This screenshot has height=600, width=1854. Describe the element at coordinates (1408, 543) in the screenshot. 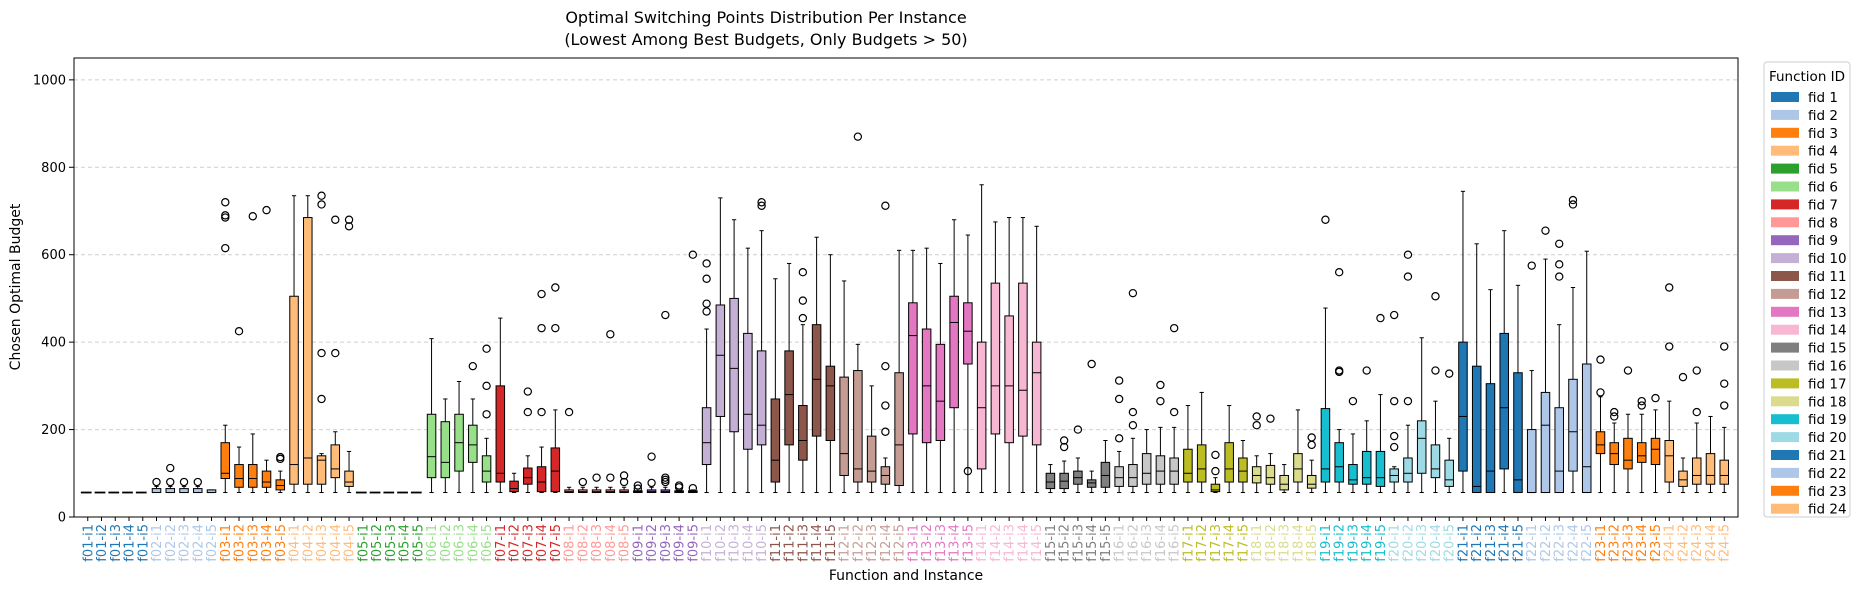

I see `x-tick-label: f20-i2` at that location.